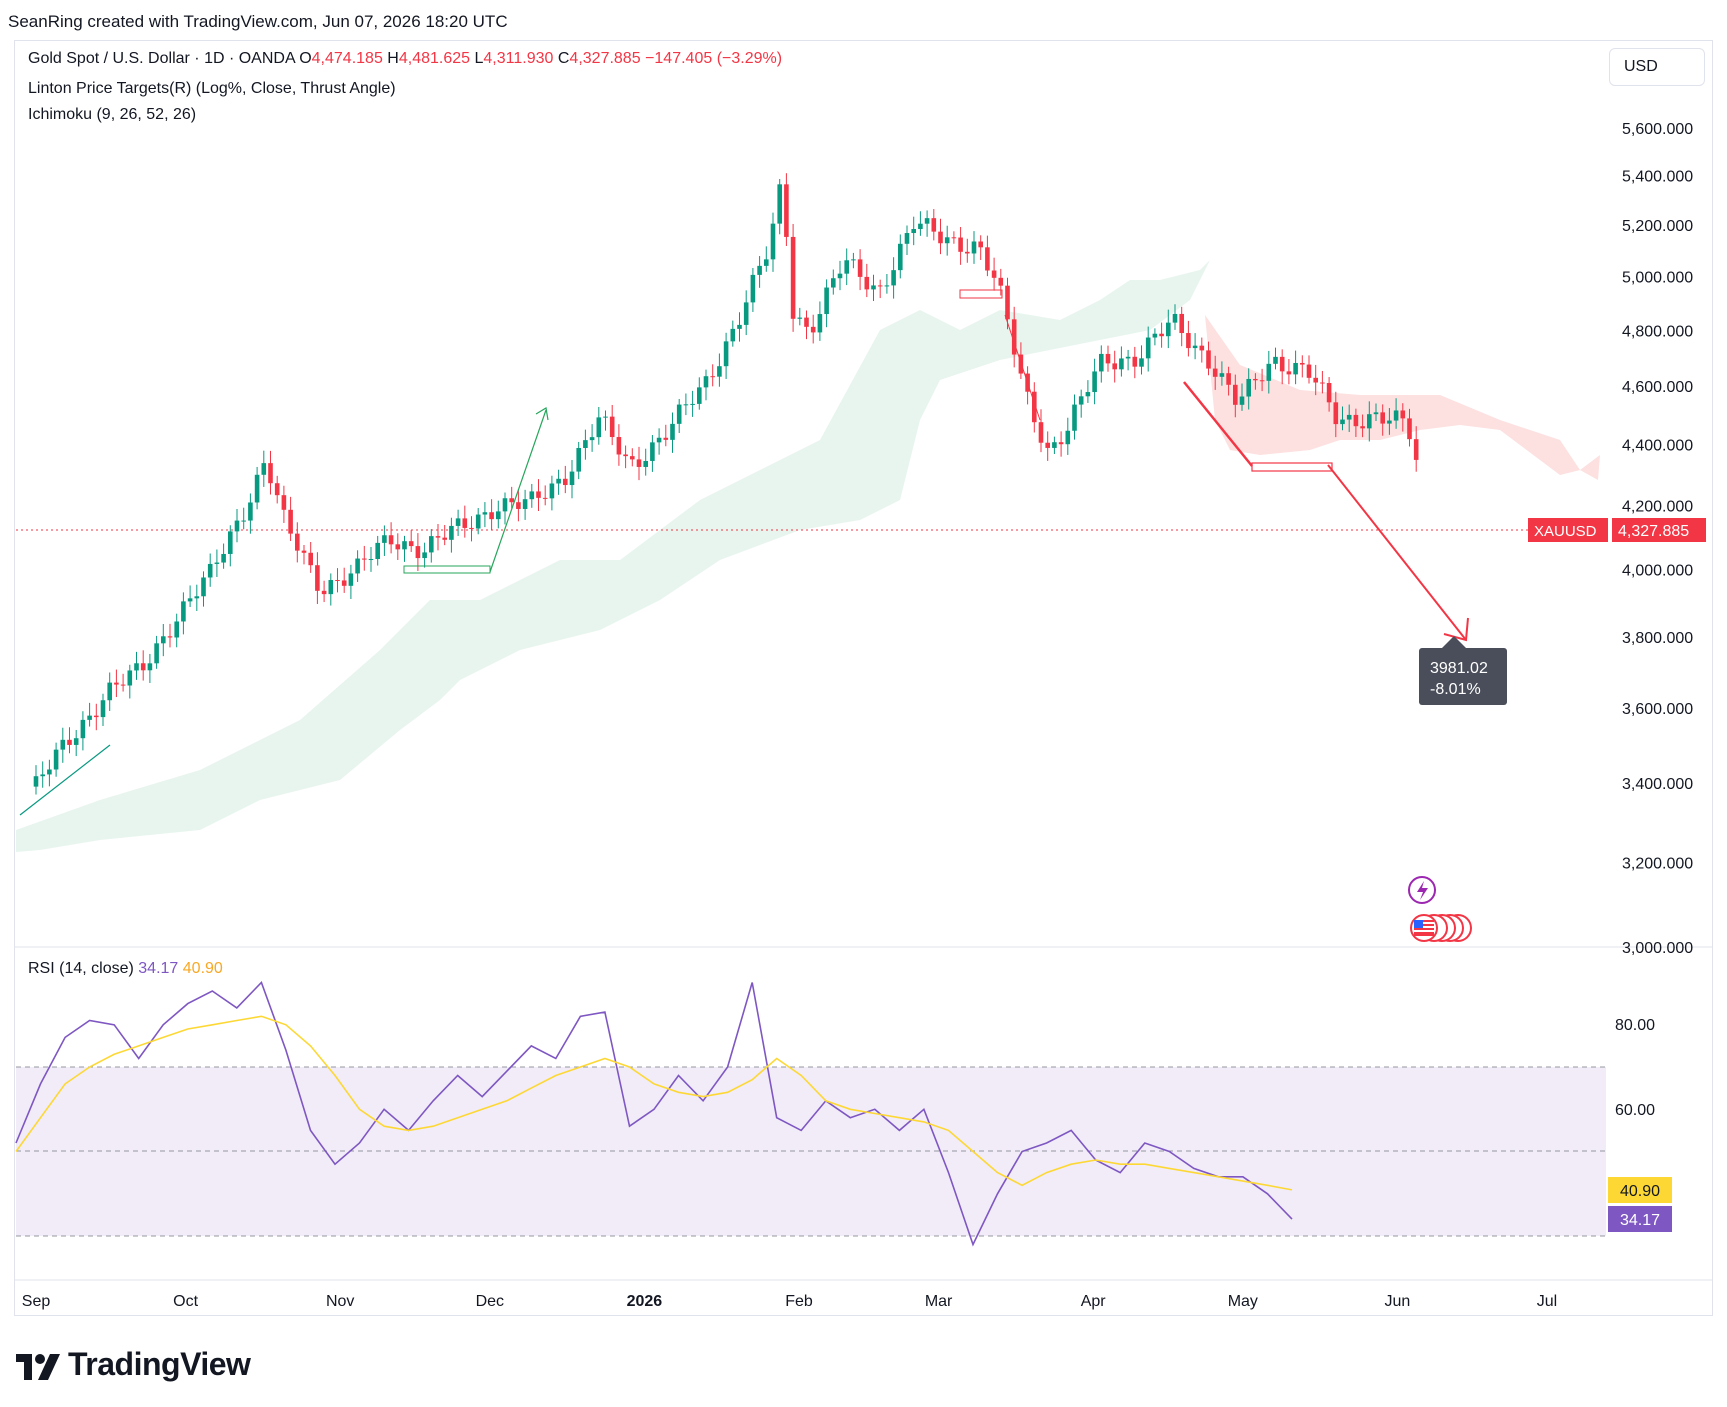  I want to click on price-tick-label: 5,000.000, so click(1657, 278).